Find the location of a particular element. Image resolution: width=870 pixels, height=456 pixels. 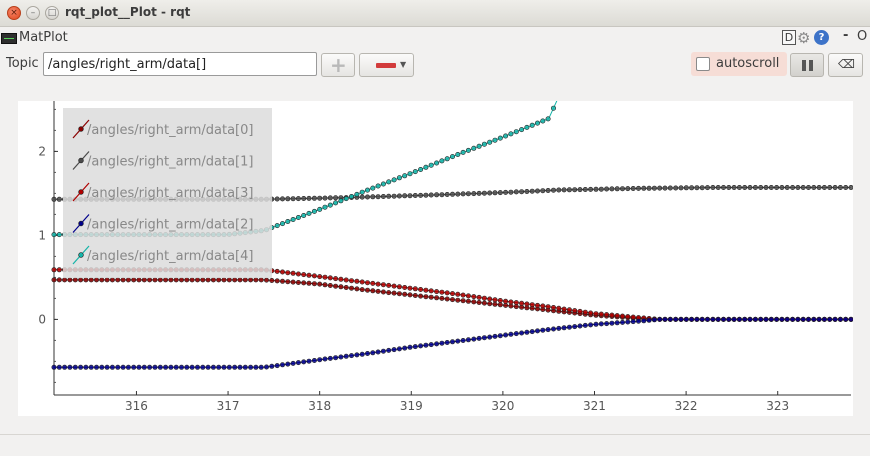

dock-d-button: D is located at coordinates (789, 37).